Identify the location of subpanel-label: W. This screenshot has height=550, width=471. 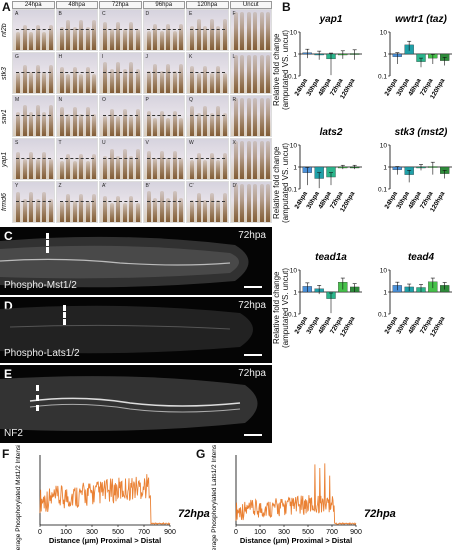
(191, 143).